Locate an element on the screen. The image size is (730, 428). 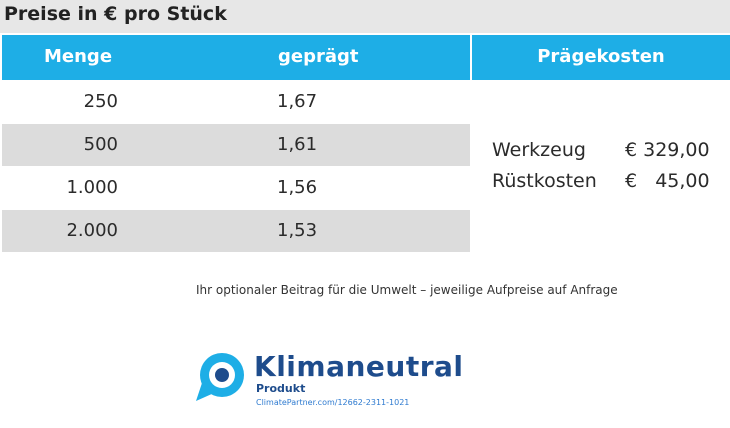
quantity-cell: 1.000 is located at coordinates (92, 187).